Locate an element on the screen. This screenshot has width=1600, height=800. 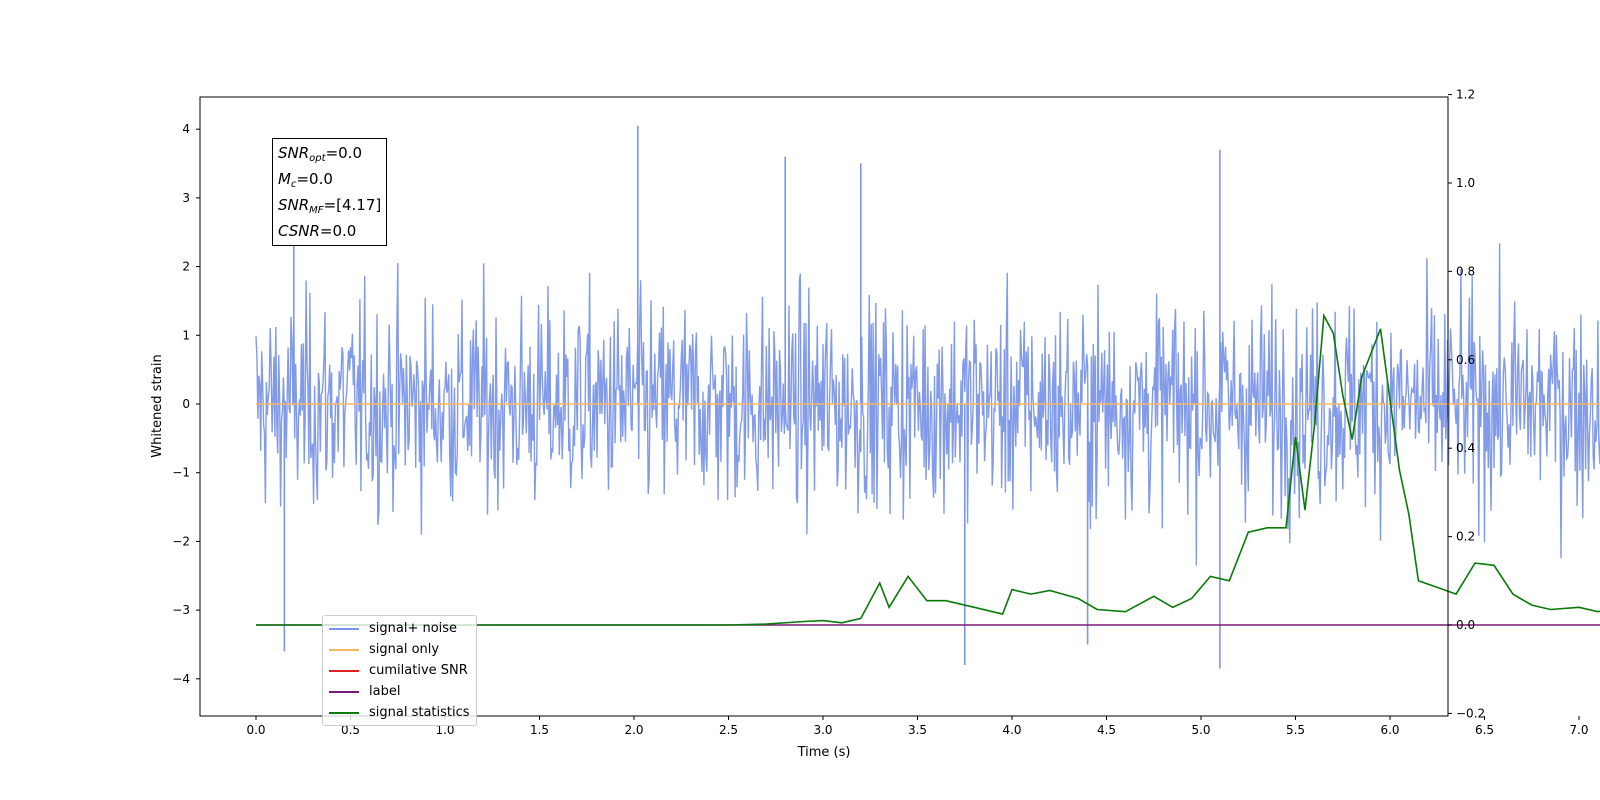
y2-tick-label: 1.2 is located at coordinates (1465, 95).